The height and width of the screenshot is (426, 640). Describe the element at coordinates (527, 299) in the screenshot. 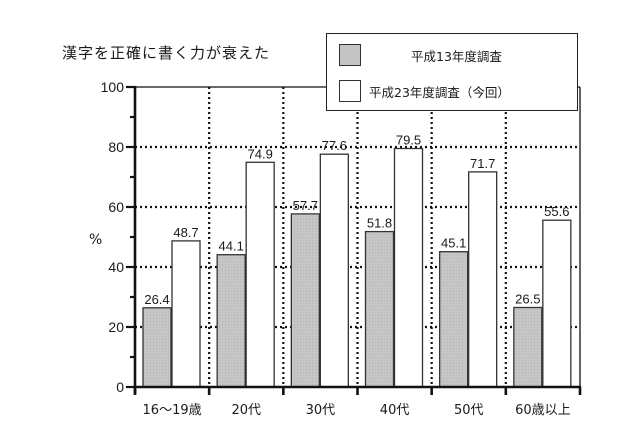

I see `data-label: 26.5` at that location.